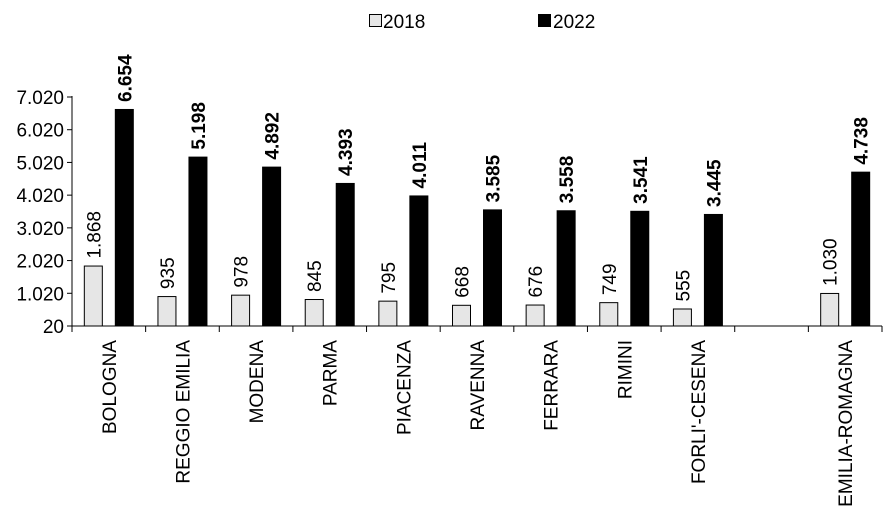 The height and width of the screenshot is (514, 884). Describe the element at coordinates (199, 126) in the screenshot. I see `data-label-2022: 5.198` at that location.